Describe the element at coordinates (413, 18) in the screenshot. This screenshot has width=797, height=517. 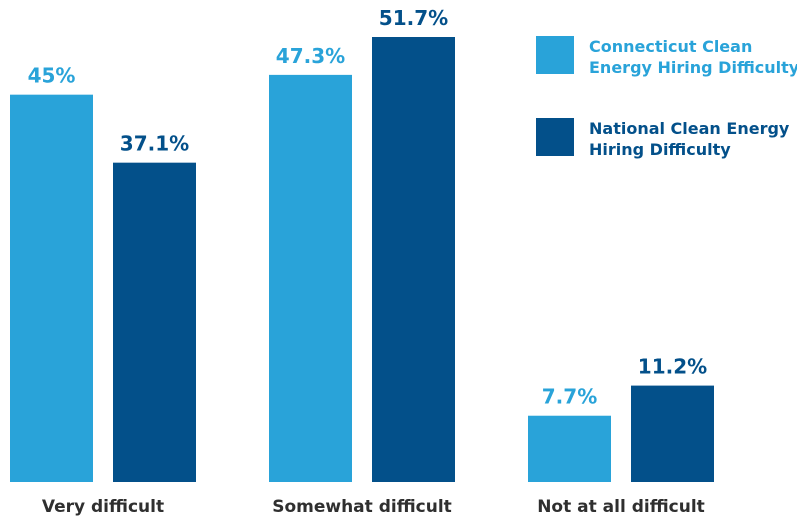
I see `data-label-somewhat-difficult-national: 51.7%` at that location.